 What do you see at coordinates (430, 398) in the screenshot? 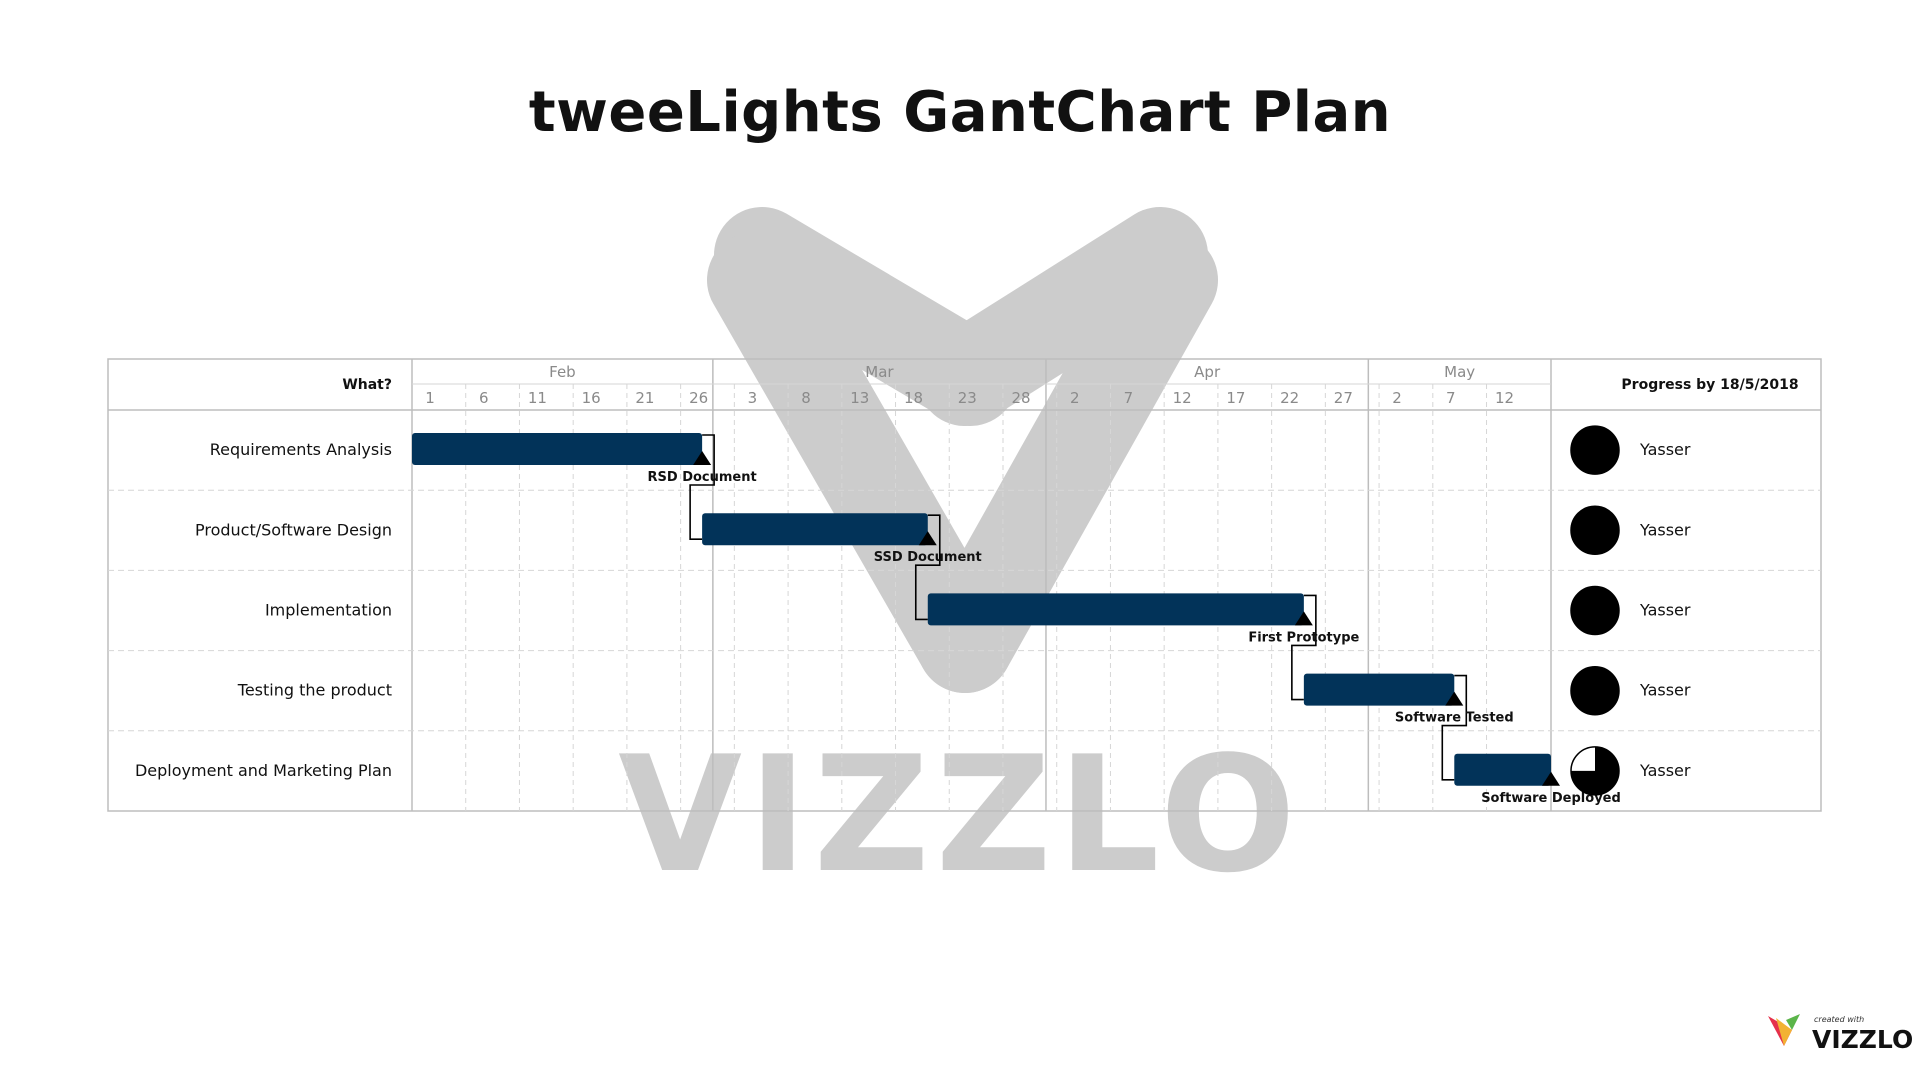
I see `tick-label: 1` at bounding box center [430, 398].